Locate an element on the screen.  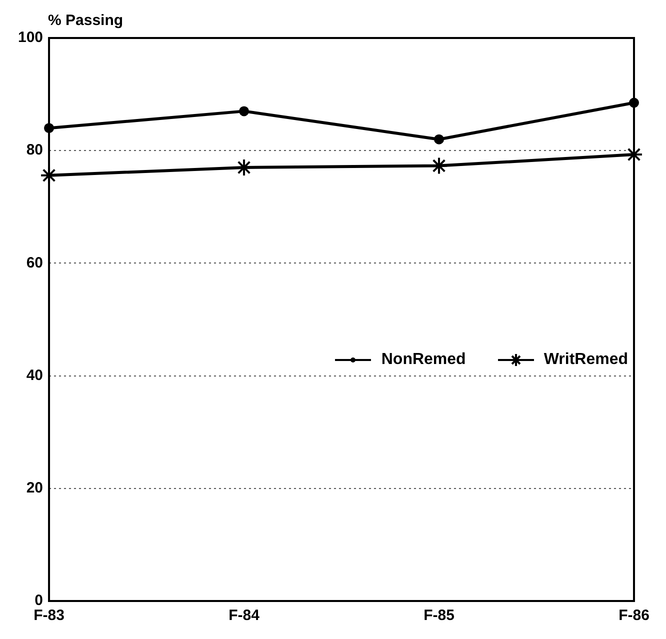
y-axis-title: % Passing is located at coordinates (86, 20).